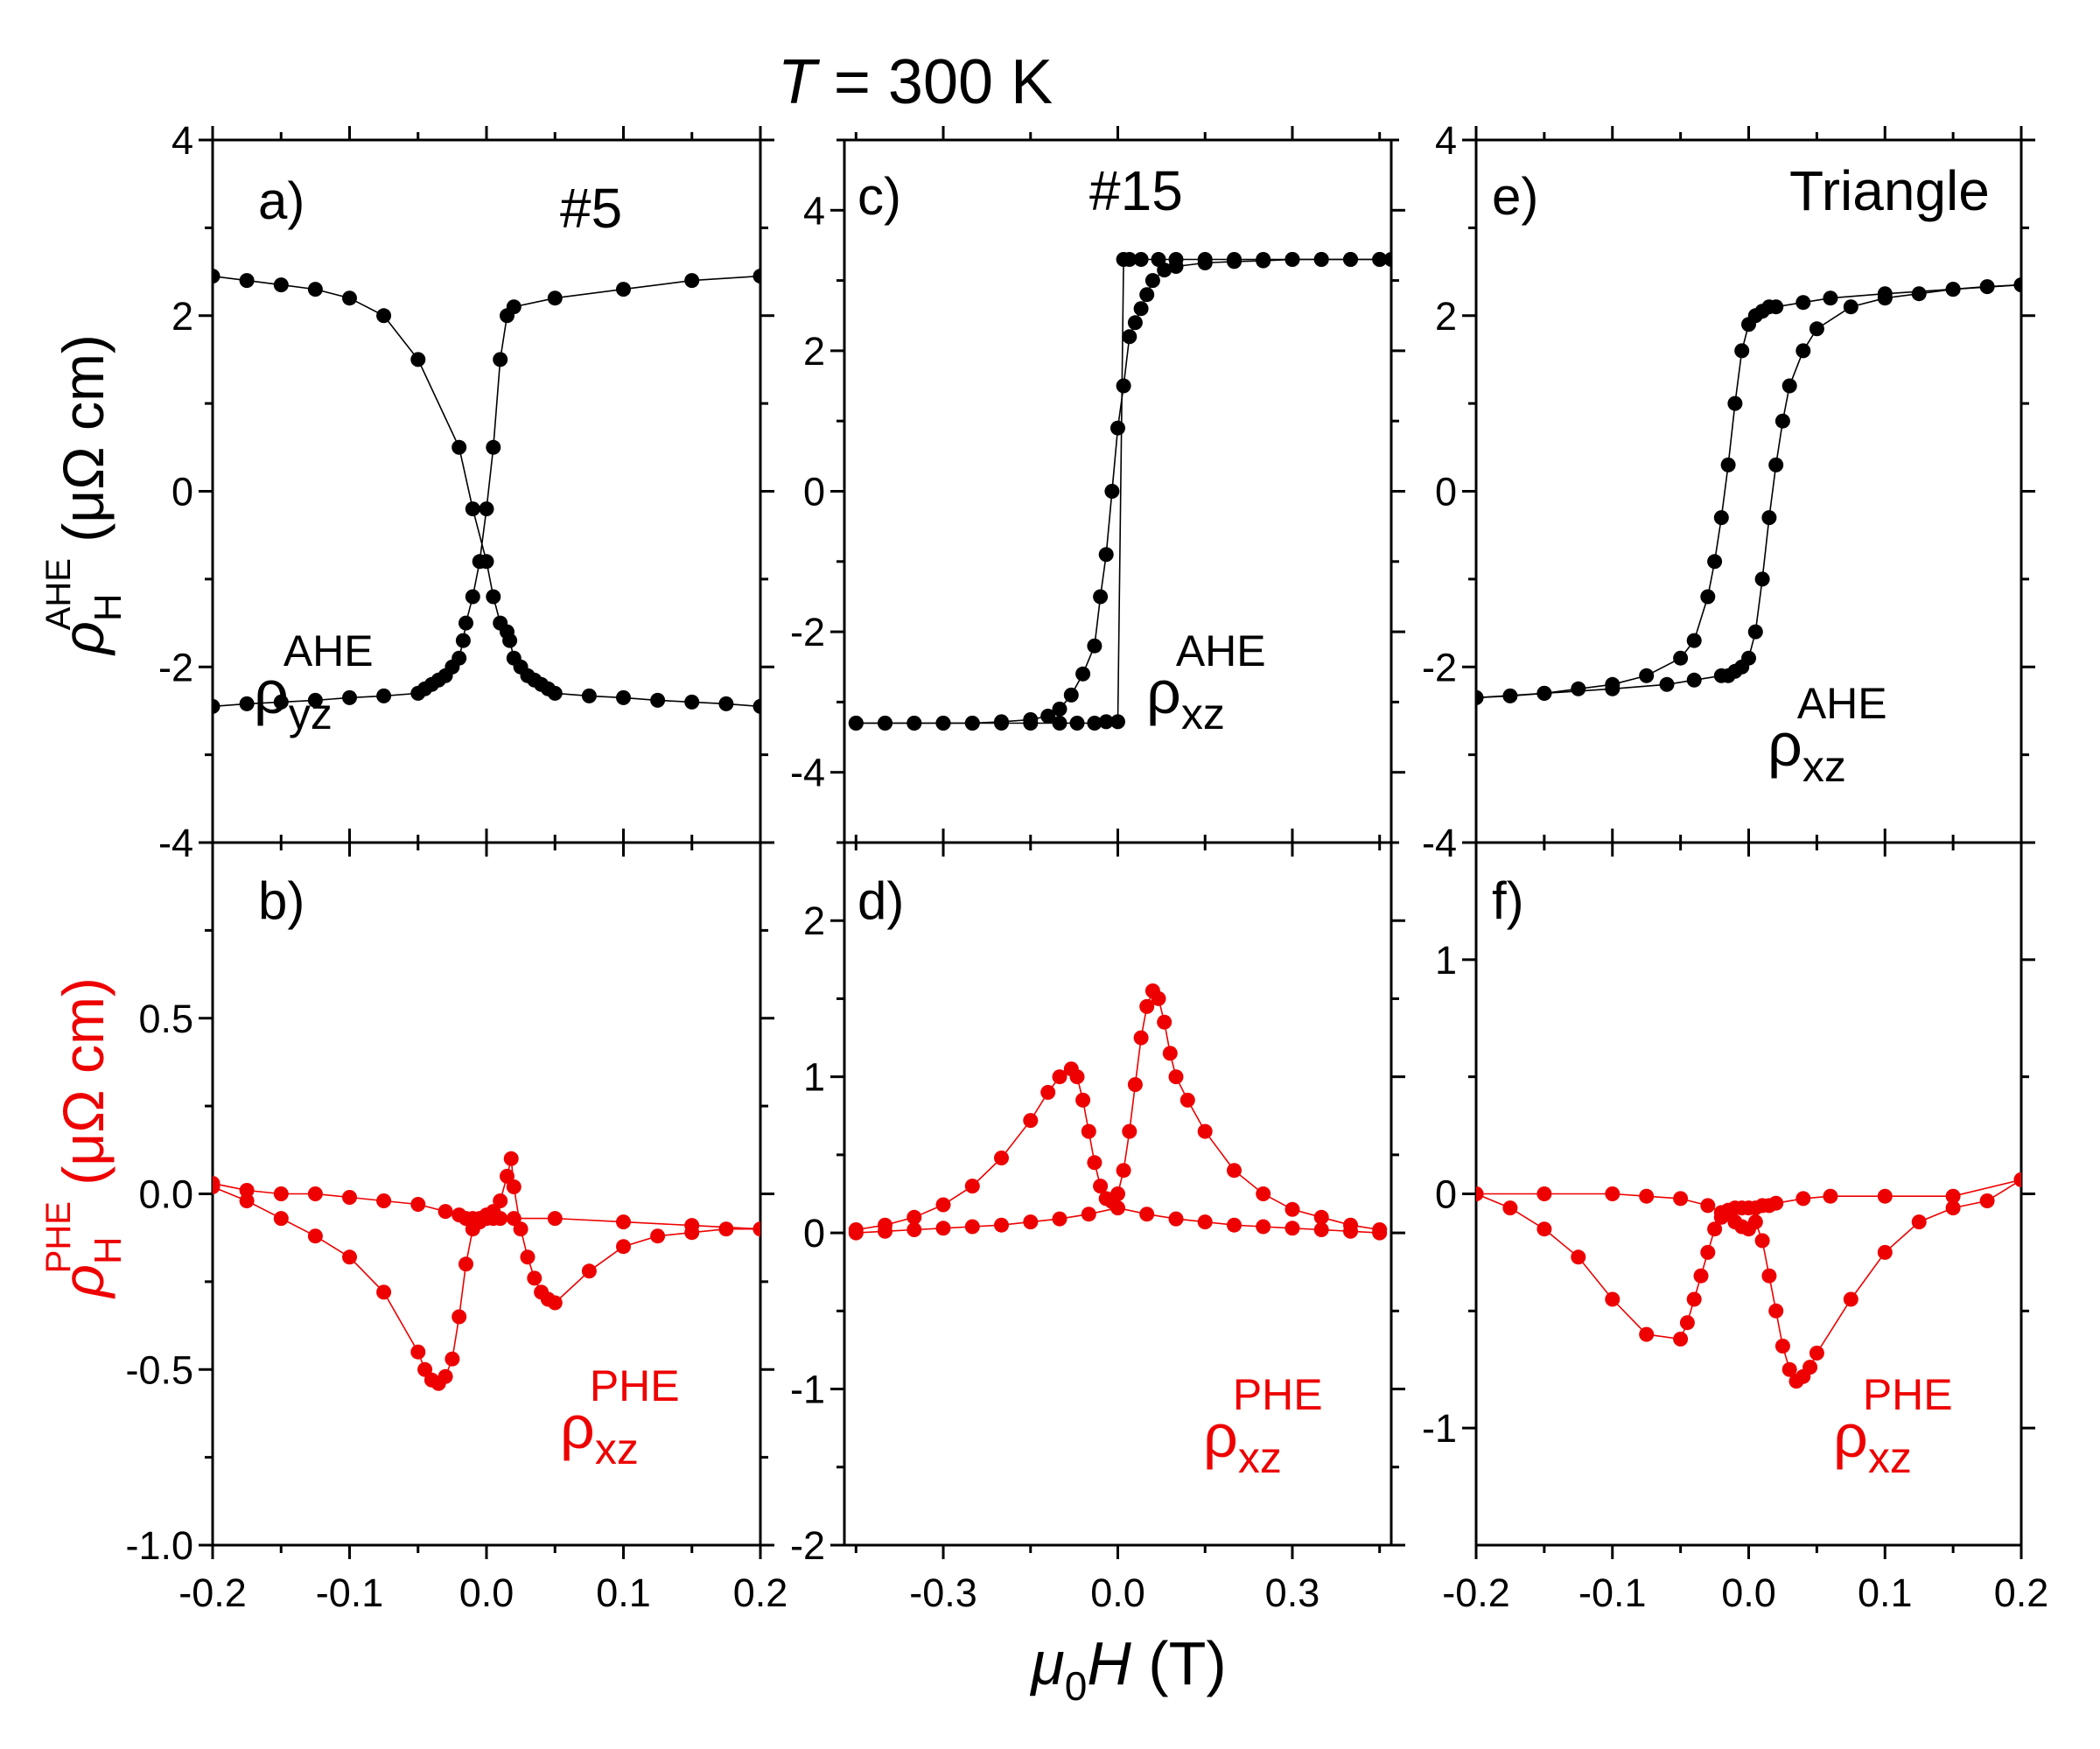  What do you see at coordinates (1046, 1663) in the screenshot?
I see `xlabel-mu: μ` at bounding box center [1046, 1663].